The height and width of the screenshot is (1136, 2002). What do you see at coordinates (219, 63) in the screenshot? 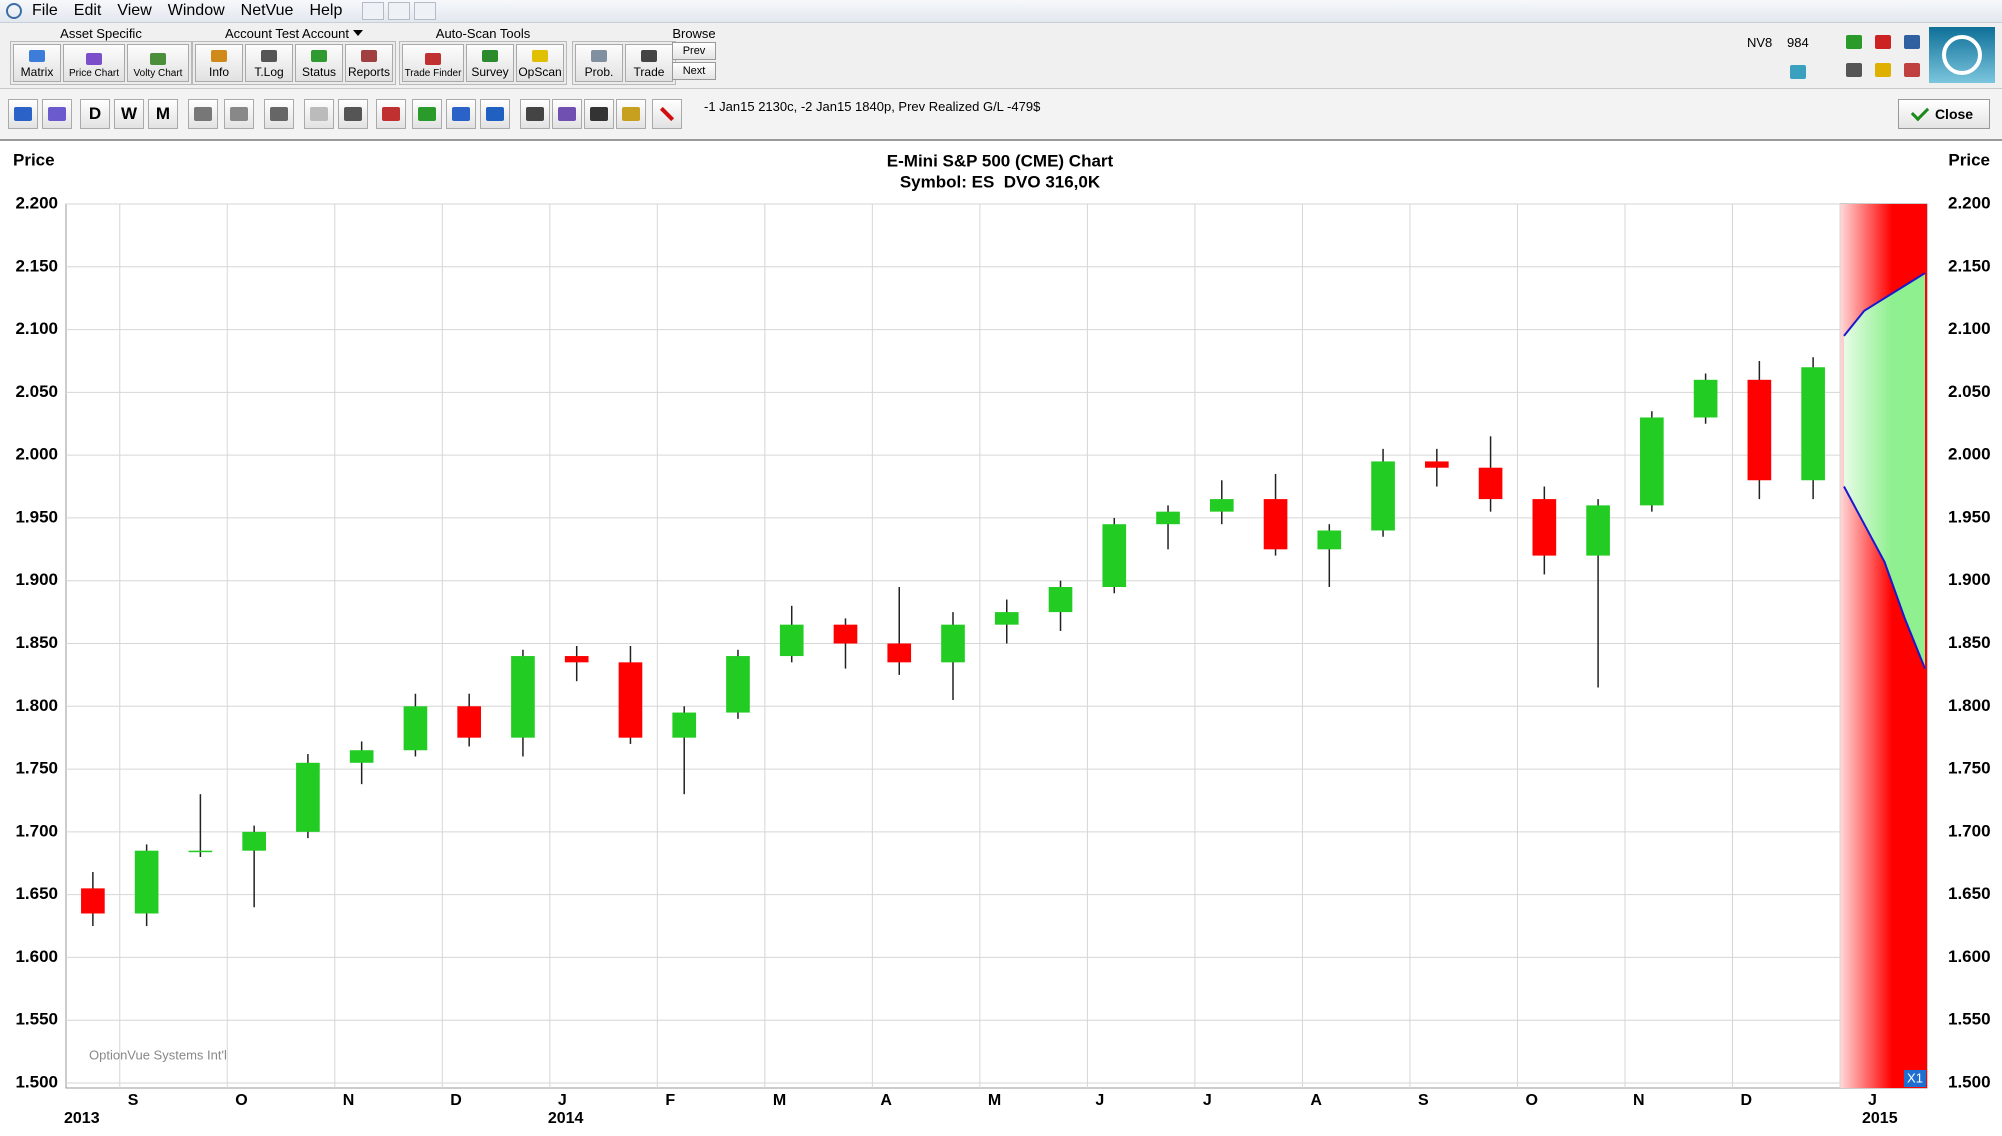
I see `toolbar-button: Info` at bounding box center [219, 63].